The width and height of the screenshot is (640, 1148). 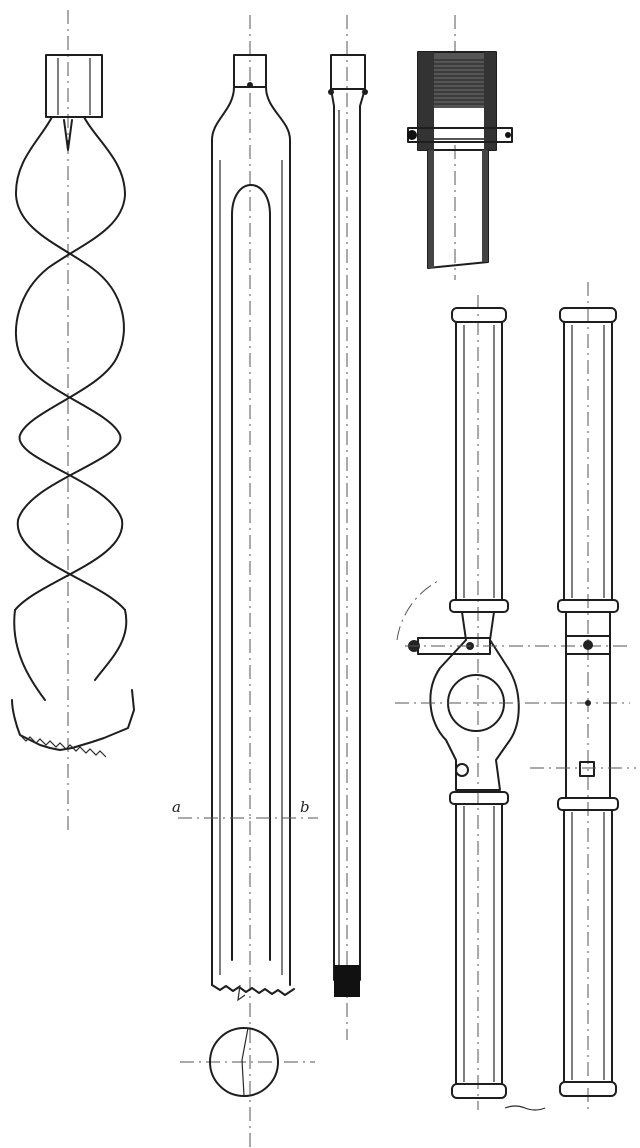 I want to click on clamp-hinge-pin, so click(x=462, y=770).